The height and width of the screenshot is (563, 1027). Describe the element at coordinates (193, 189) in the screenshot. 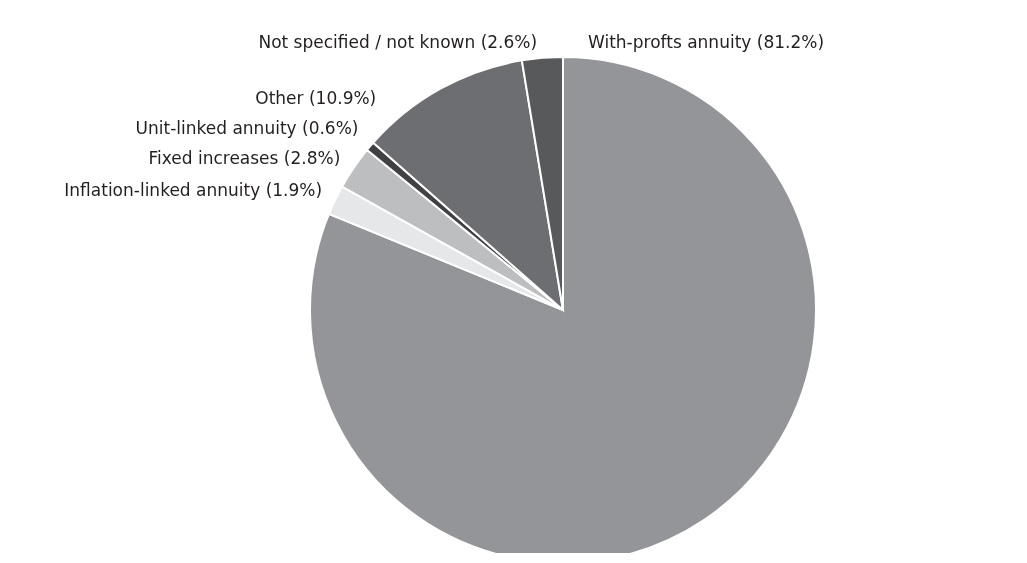

I see `slice-label: Inflation-linked annuity (1.9%)` at that location.